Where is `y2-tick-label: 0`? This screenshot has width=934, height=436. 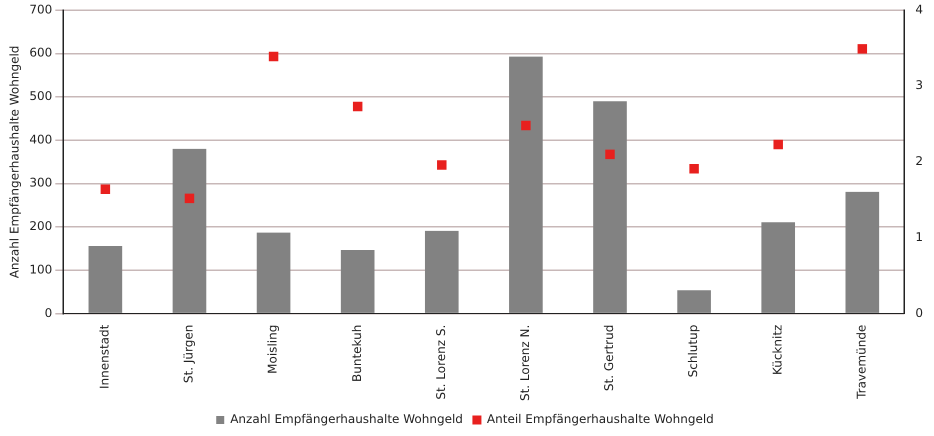
y2-tick-label: 0 is located at coordinates (919, 313).